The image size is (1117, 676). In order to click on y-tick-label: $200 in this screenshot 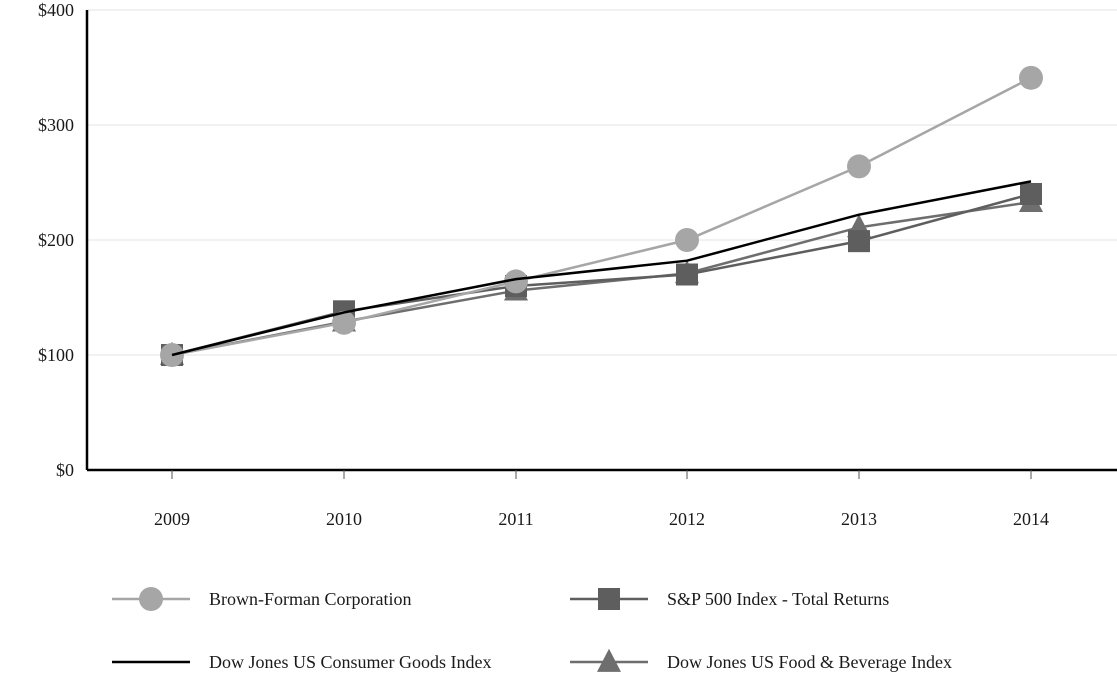, I will do `click(56, 240)`.